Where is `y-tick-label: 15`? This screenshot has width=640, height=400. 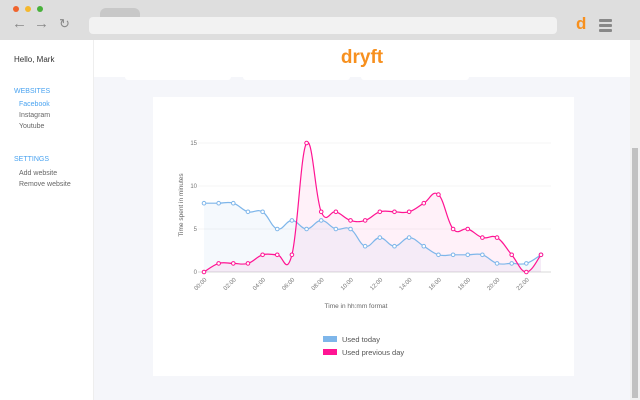 y-tick-label: 15 is located at coordinates (193, 144).